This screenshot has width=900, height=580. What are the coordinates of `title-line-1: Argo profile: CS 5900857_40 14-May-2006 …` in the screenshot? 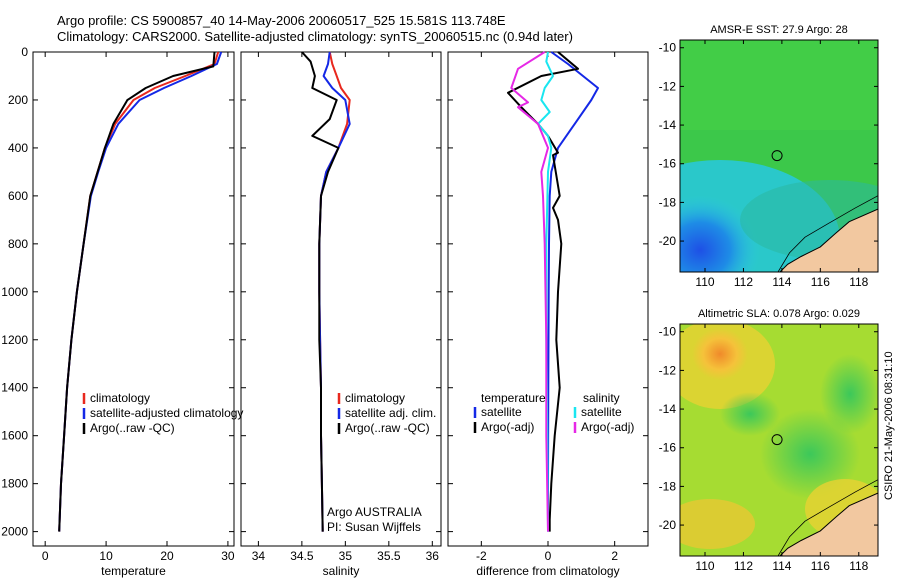 It's located at (281, 20).